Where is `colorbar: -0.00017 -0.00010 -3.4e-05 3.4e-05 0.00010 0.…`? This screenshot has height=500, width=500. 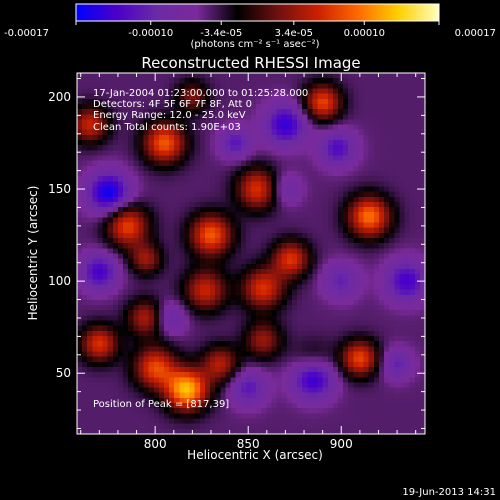
colorbar: -0.00017 -0.00010 -3.4e-05 3.4e-05 0.00010 0.… is located at coordinates (250, 26).